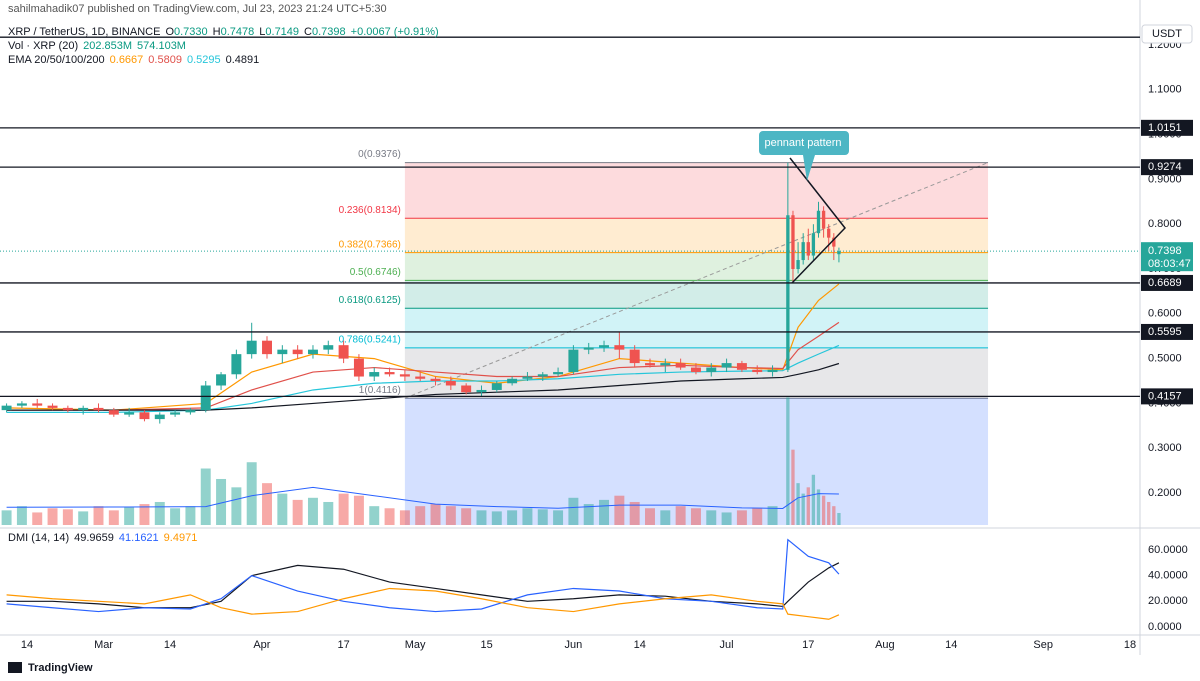  Describe the element at coordinates (308, 32) in the screenshot. I see `ohlc-key: C` at that location.